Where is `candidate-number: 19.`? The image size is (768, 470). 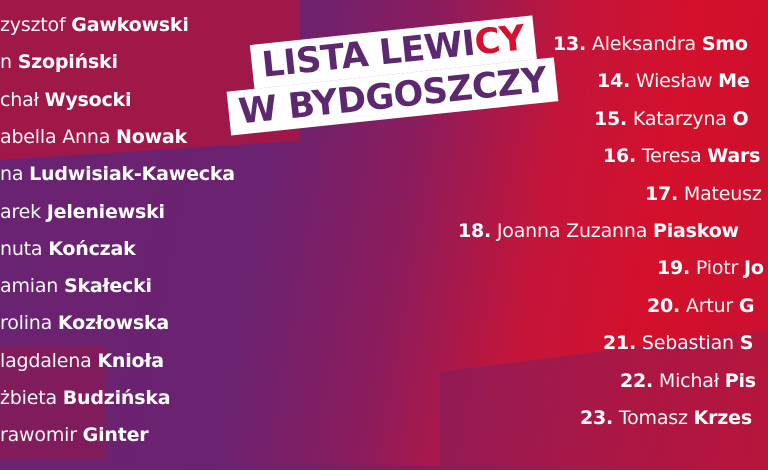
candidate-number: 19. is located at coordinates (674, 268).